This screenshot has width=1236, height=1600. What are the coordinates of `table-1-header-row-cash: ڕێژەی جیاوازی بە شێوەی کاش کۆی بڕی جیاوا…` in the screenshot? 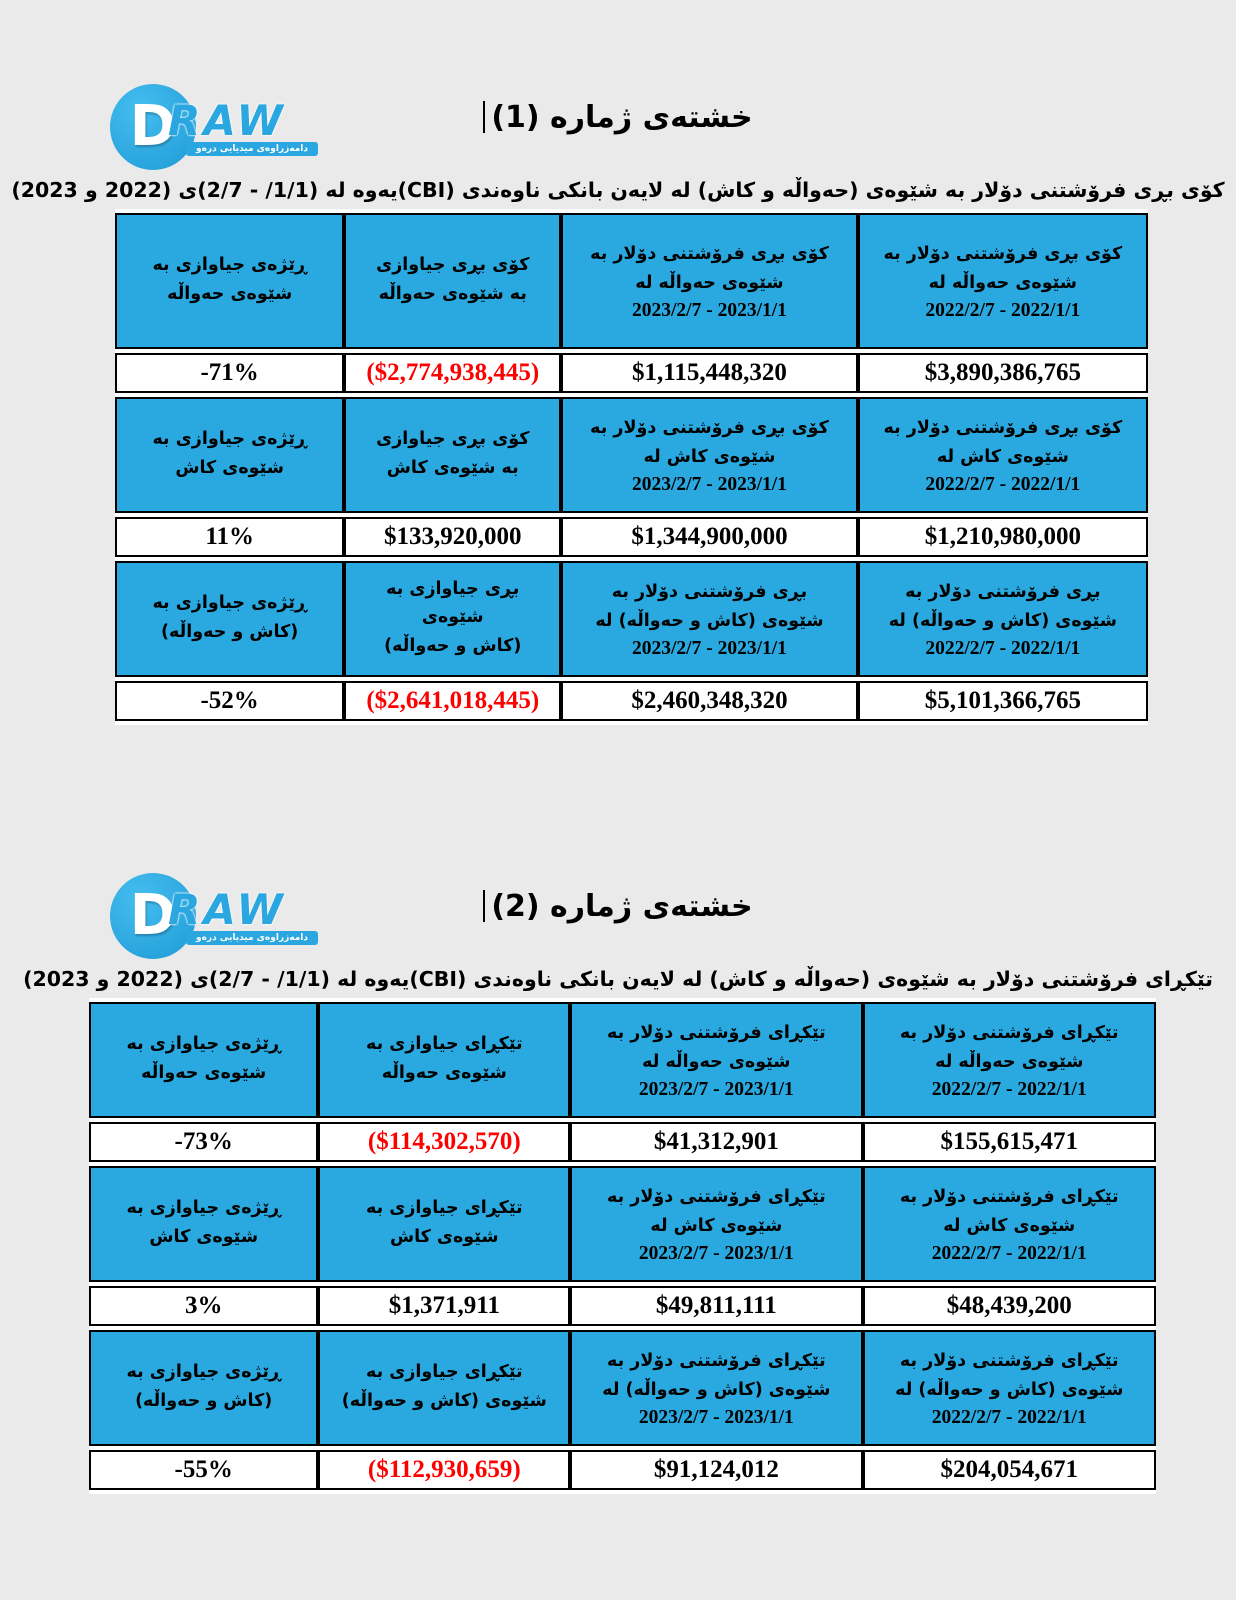 It's located at (631, 455).